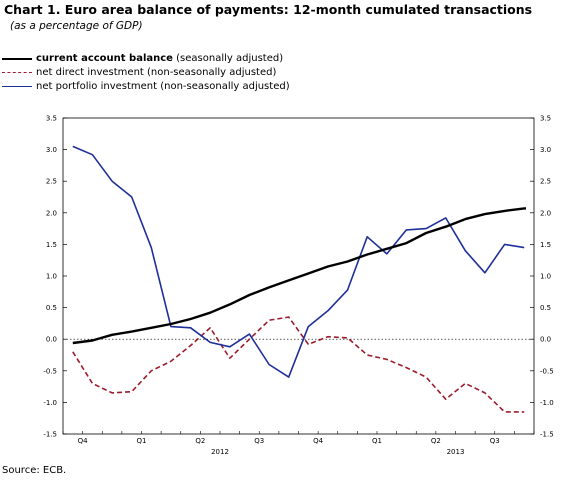 This screenshot has height=484, width=578. Describe the element at coordinates (51, 213) in the screenshot. I see `y-tick-label-left: 2.0` at that location.